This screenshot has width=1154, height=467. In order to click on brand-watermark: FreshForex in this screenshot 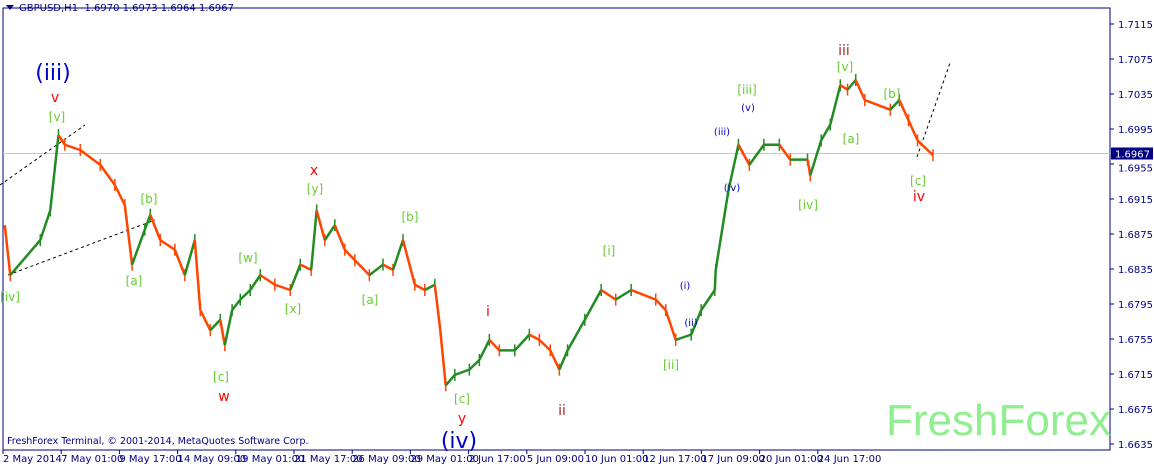, I will do `click(998, 420)`.